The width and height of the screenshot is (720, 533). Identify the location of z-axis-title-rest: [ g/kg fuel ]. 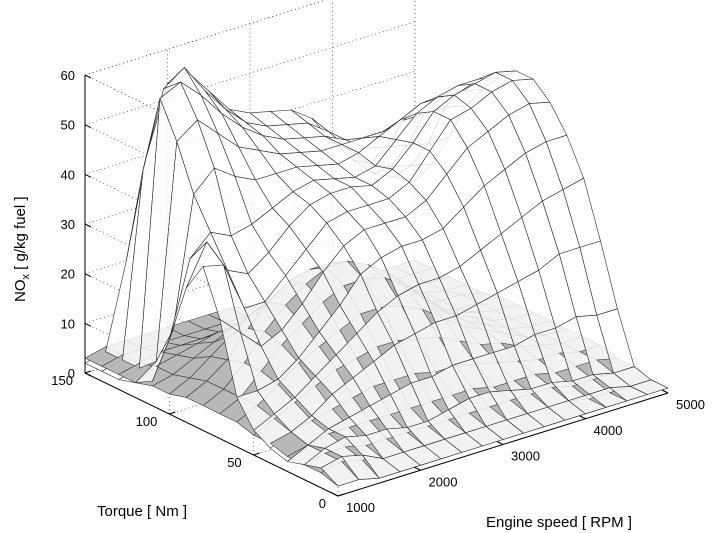
(20, 235).